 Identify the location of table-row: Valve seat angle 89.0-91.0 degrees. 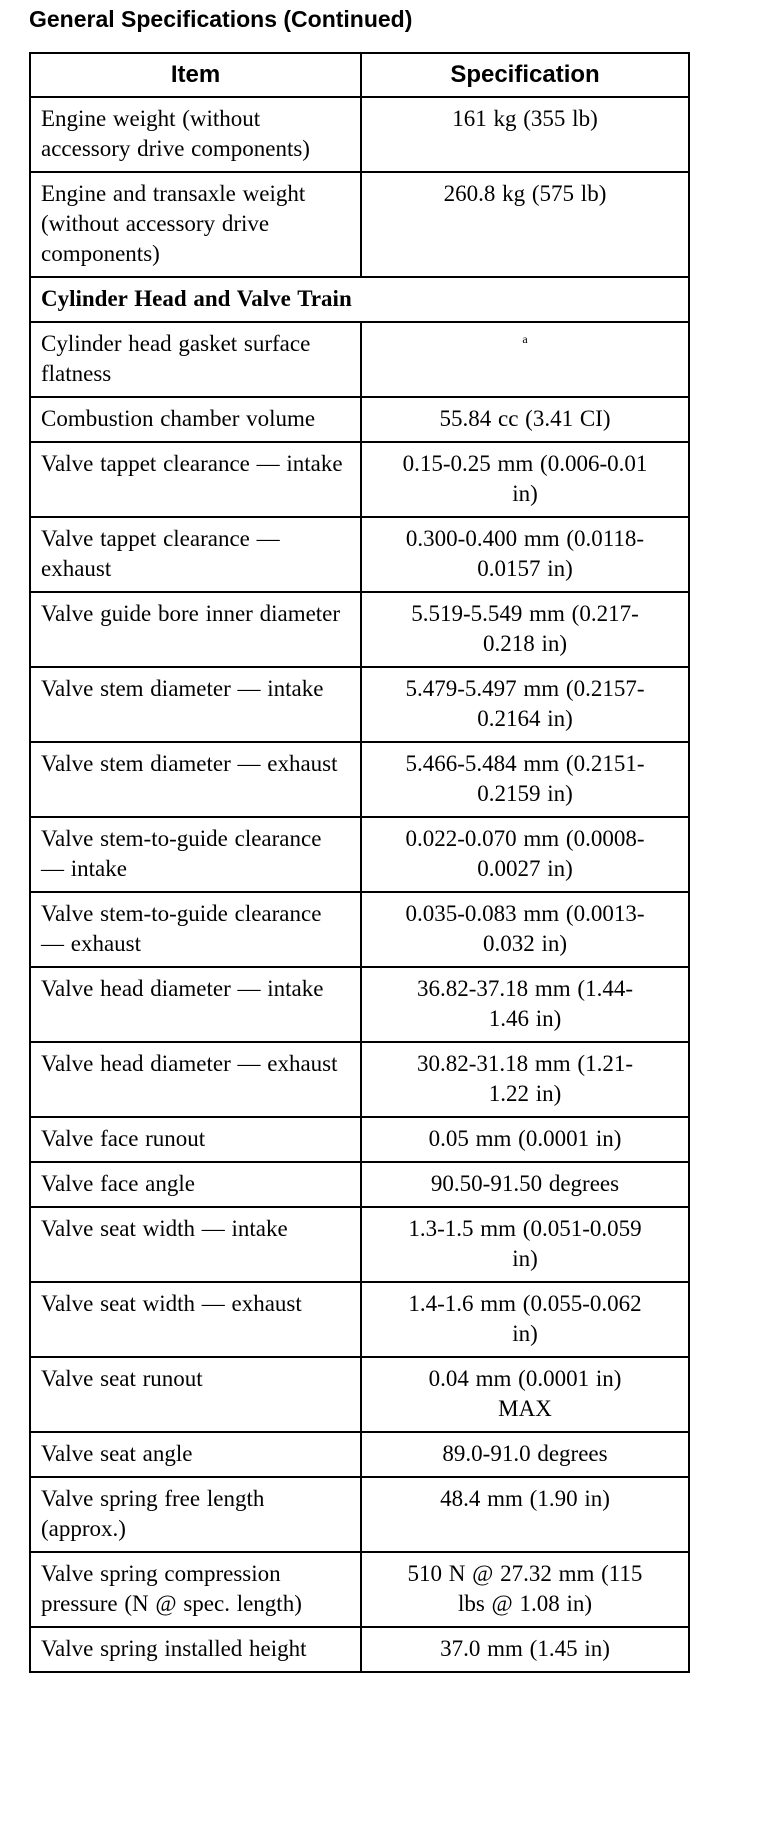
(359, 1454).